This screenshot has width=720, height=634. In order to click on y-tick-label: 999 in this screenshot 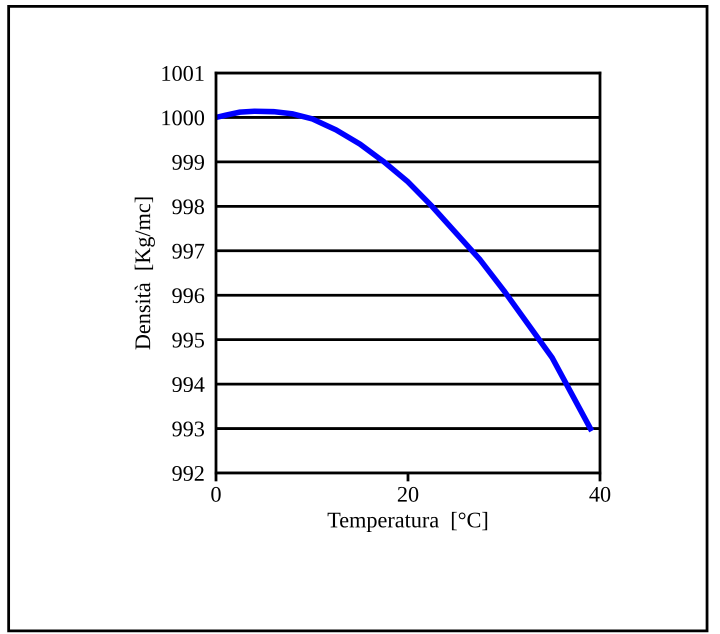, I will do `click(188, 162)`.